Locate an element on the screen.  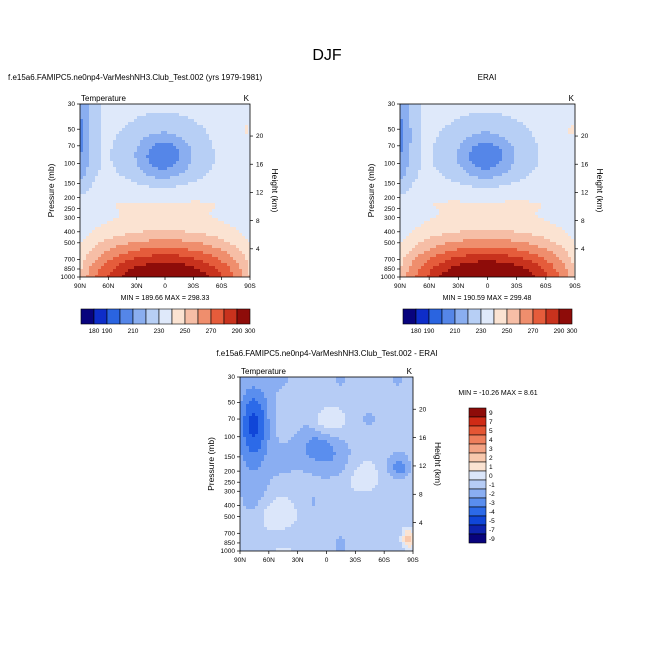
y-right-tick-label: 4 is located at coordinates (583, 249).